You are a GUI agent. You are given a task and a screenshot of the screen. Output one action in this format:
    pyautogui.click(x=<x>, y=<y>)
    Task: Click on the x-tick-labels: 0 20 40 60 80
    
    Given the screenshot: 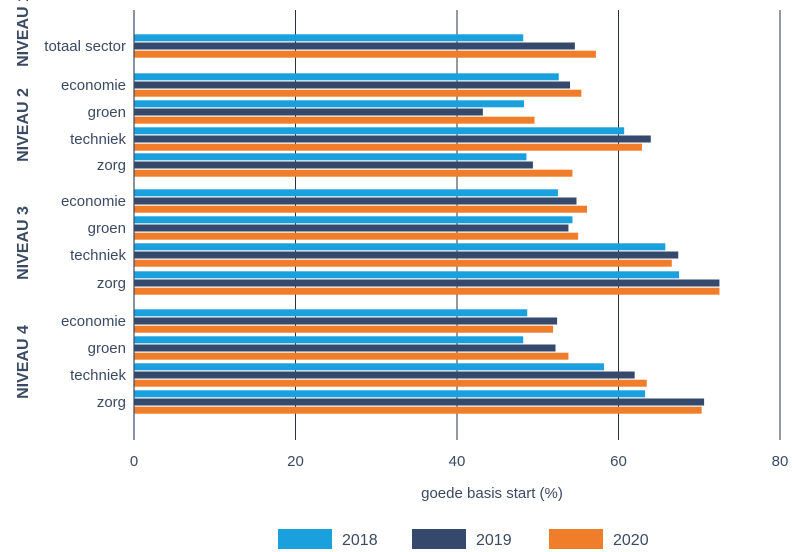 What is the action you would take?
    pyautogui.click(x=459, y=461)
    